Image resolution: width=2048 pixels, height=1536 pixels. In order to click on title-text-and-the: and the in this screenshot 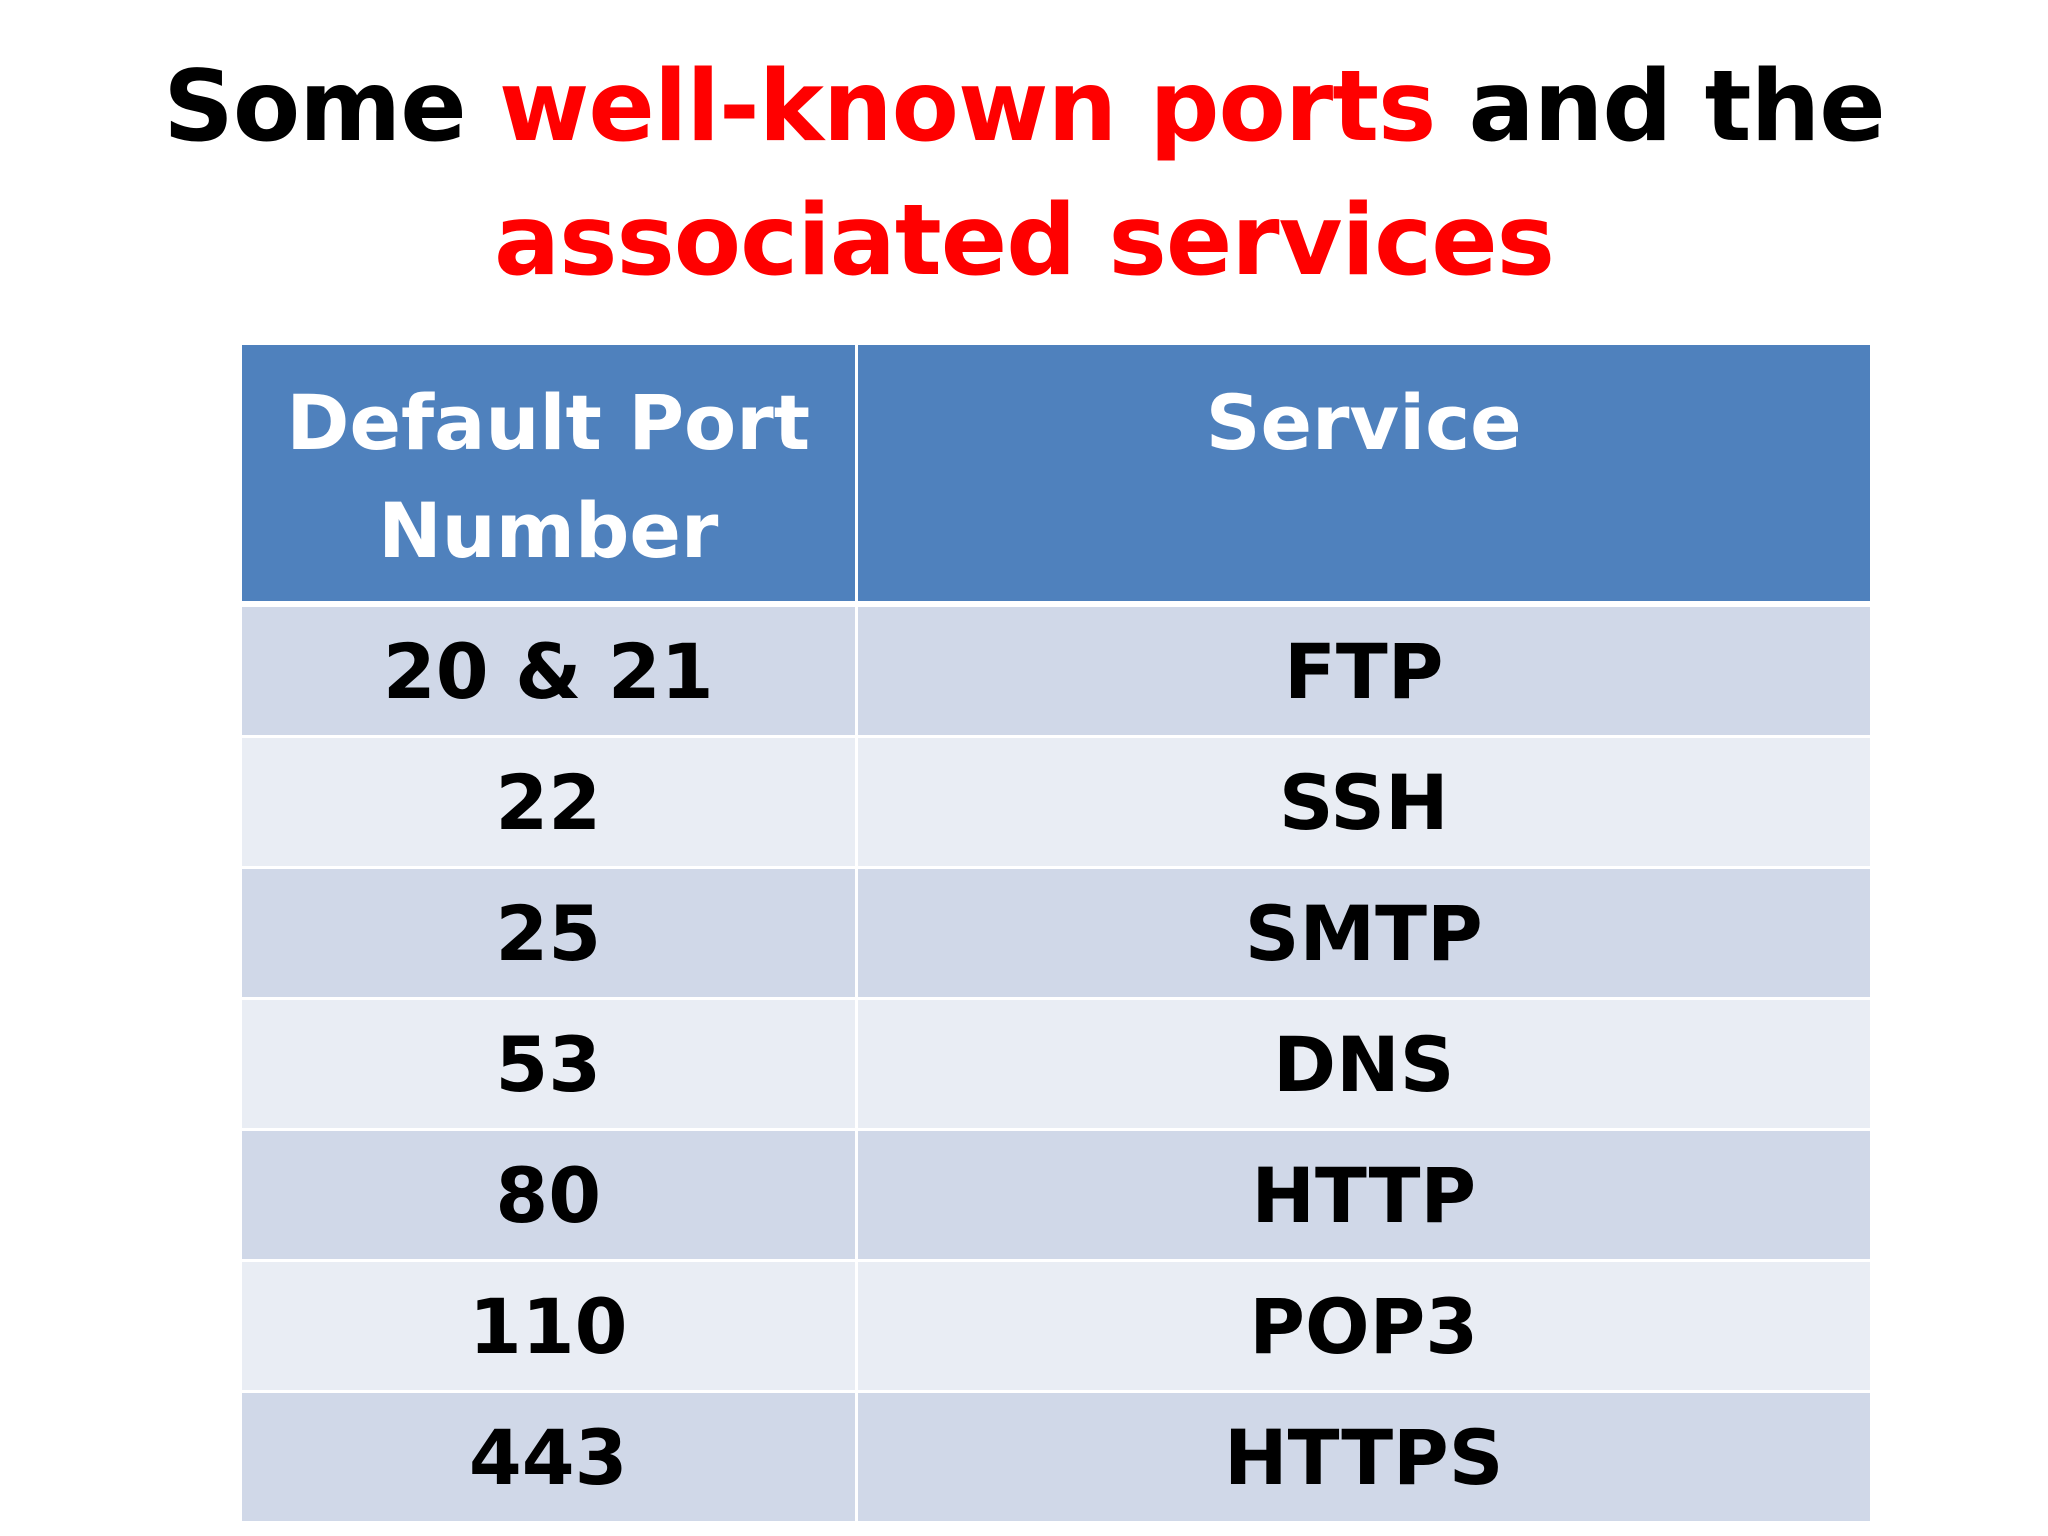, I will do `click(1660, 107)`.